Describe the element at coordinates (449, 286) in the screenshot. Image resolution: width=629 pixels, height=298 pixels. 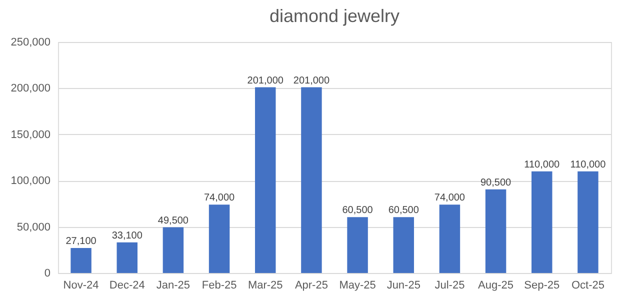
I see `x-tick-label: Jul-25` at that location.